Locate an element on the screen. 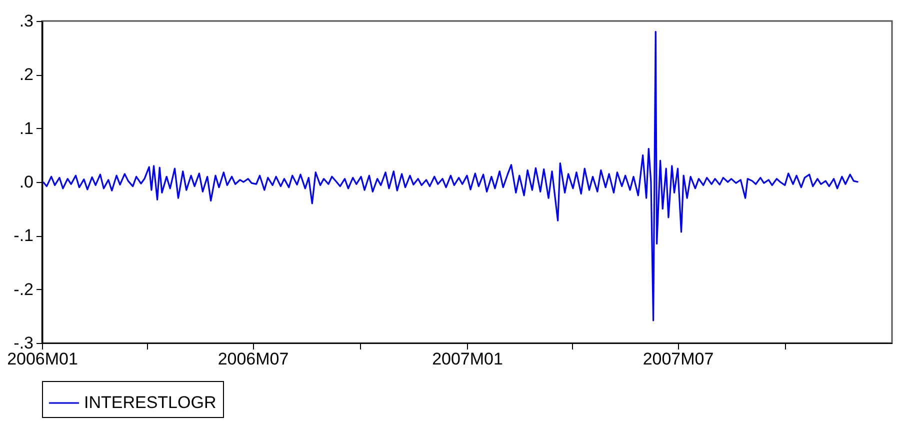 Image resolution: width=921 pixels, height=426 pixels. y-tick-label: .0 is located at coordinates (26, 182).